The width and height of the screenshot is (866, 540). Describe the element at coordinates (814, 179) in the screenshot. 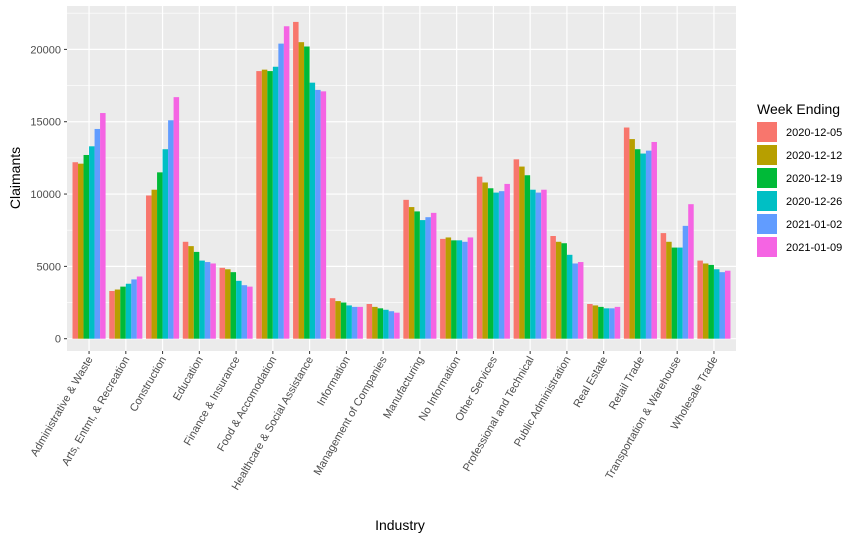

I see `legend-label: 2020-12-19` at that location.